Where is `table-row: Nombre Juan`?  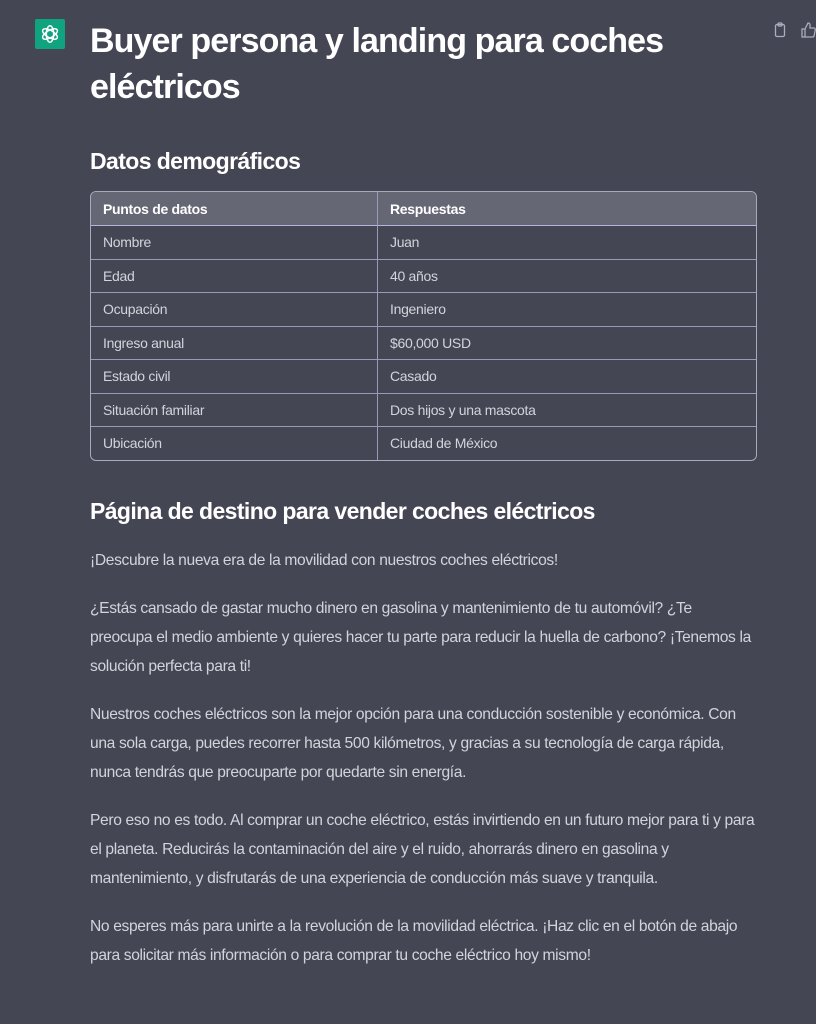 table-row: Nombre Juan is located at coordinates (423, 243).